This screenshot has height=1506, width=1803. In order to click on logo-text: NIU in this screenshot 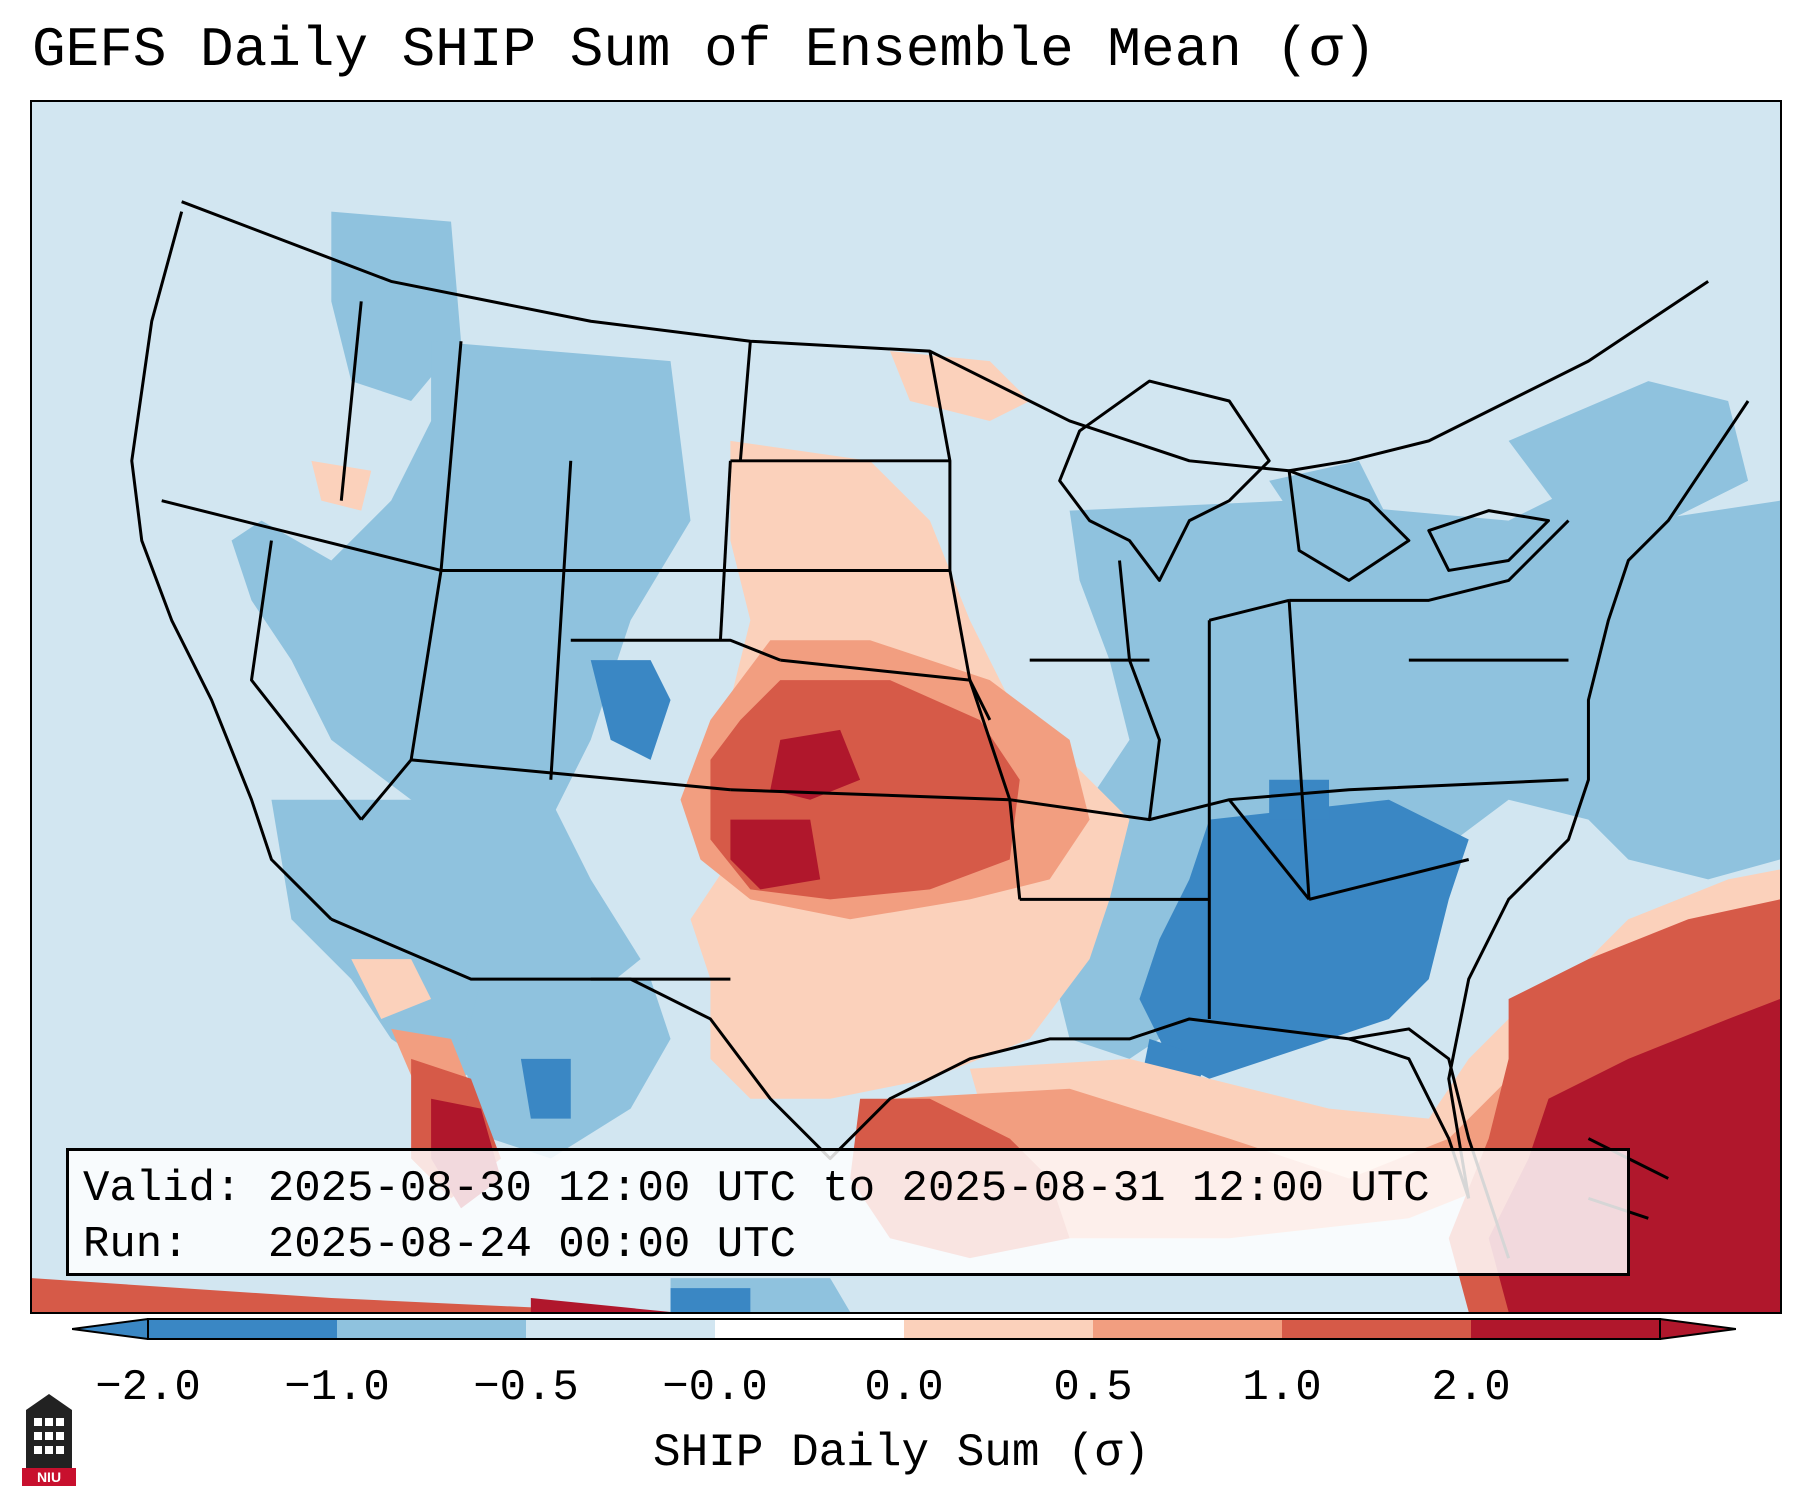, I will do `click(49, 1477)`.